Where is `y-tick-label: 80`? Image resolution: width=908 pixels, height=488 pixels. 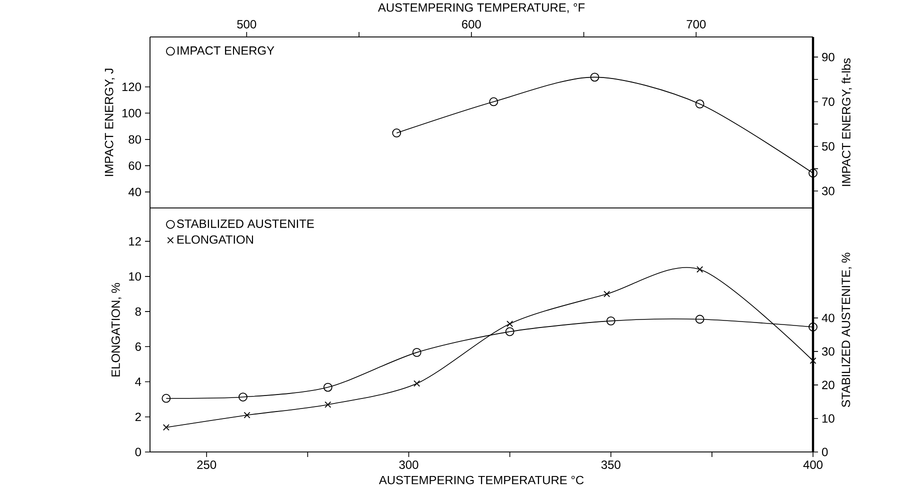 y-tick-label: 80 is located at coordinates (135, 139).